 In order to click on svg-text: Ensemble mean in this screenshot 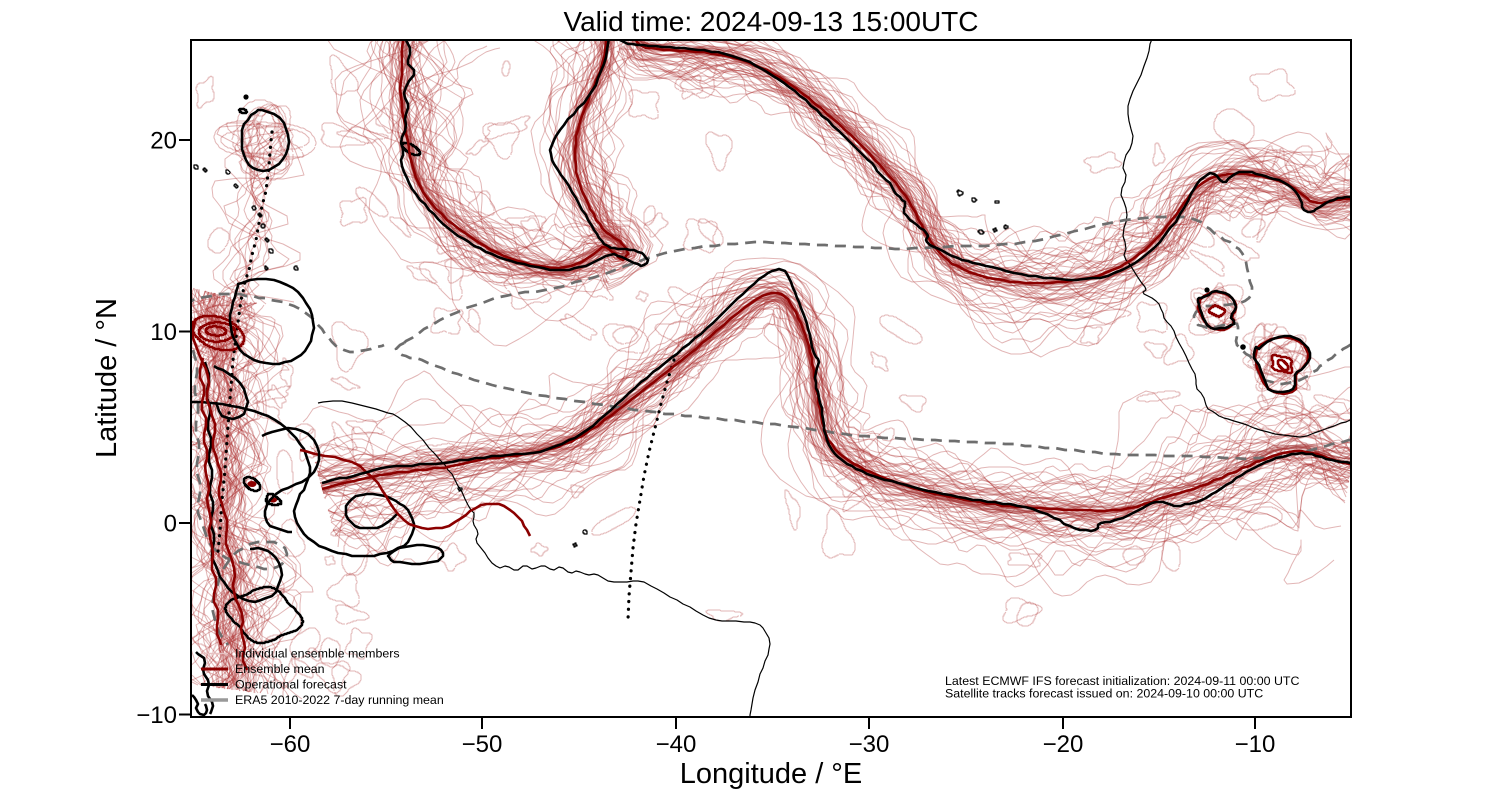, I will do `click(280, 669)`.